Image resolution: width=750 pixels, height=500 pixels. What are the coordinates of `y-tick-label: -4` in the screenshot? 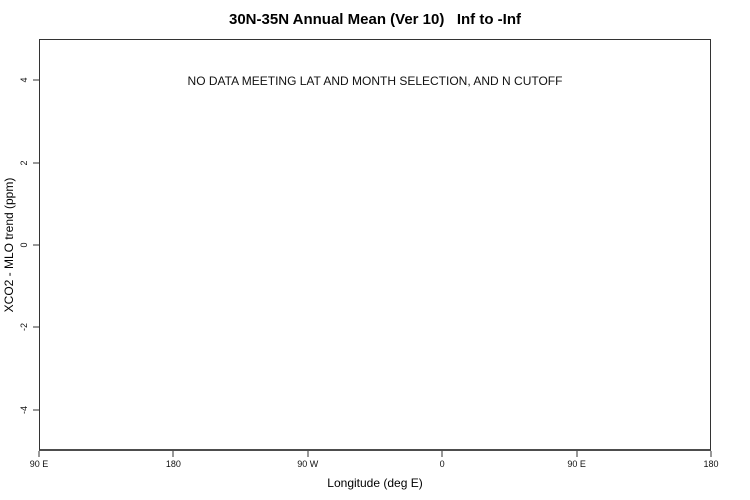 It's located at (24, 409).